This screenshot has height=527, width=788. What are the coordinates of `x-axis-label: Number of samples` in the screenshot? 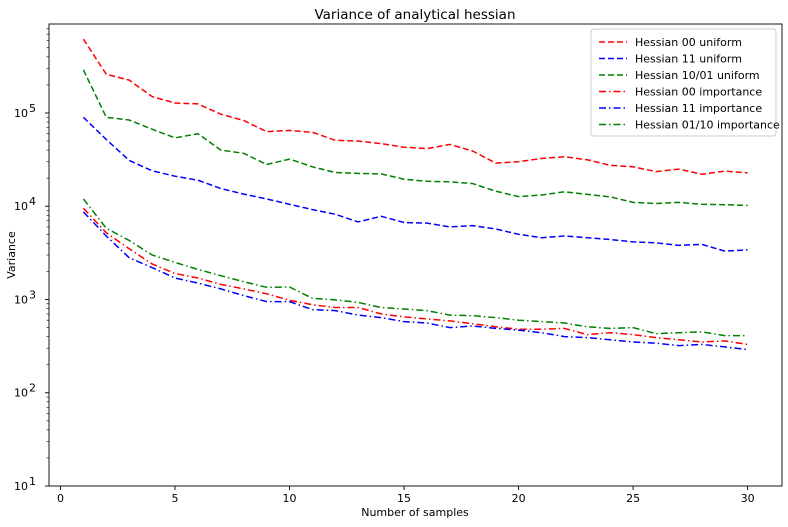 It's located at (415, 512).